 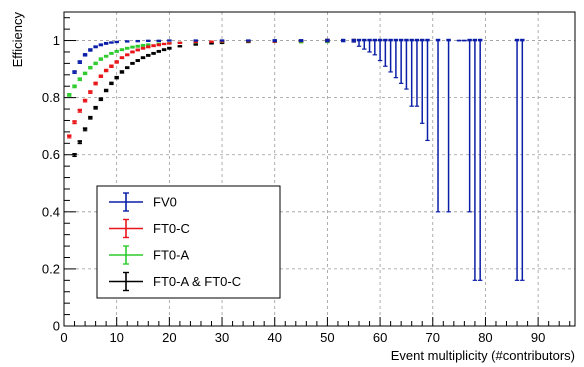 I want to click on x-tick-label: 0, so click(x=63, y=337).